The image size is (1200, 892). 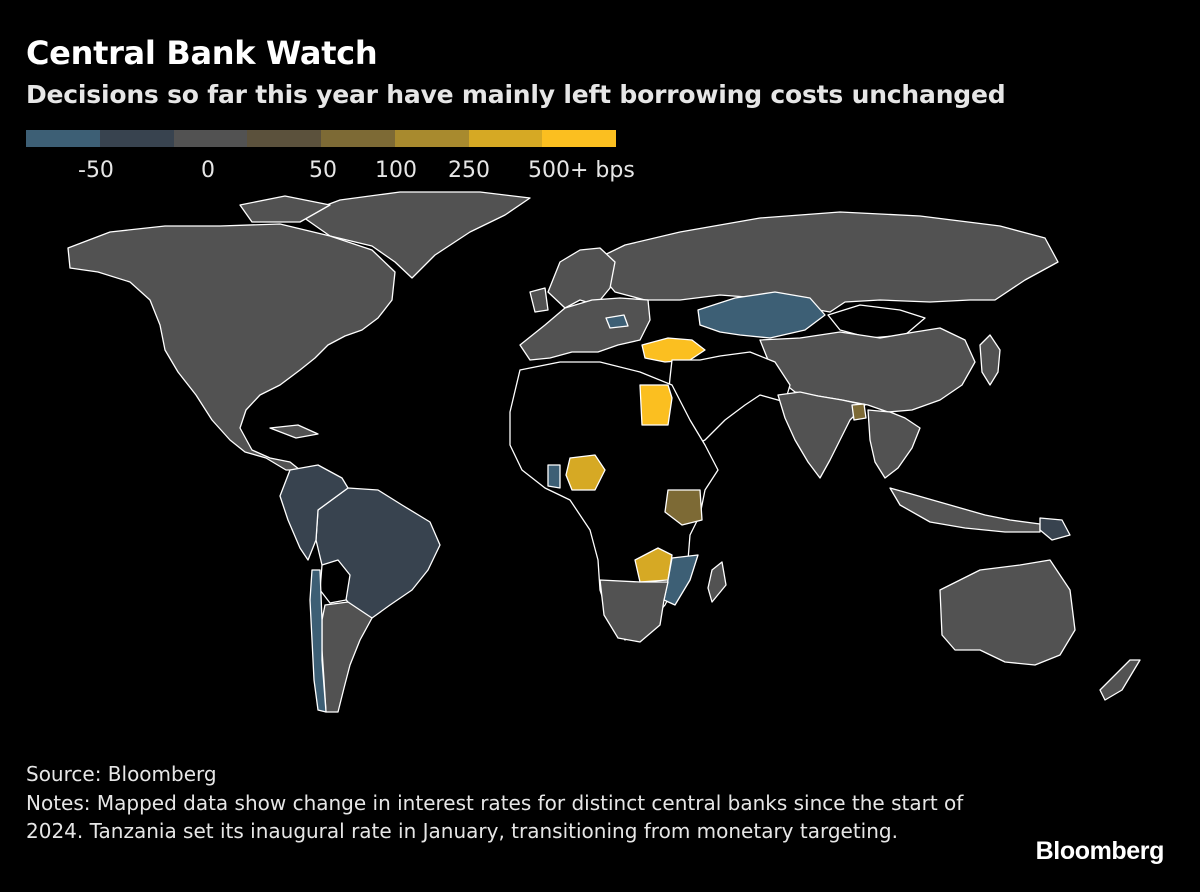 I want to click on region-canadian-islands, so click(x=285, y=209).